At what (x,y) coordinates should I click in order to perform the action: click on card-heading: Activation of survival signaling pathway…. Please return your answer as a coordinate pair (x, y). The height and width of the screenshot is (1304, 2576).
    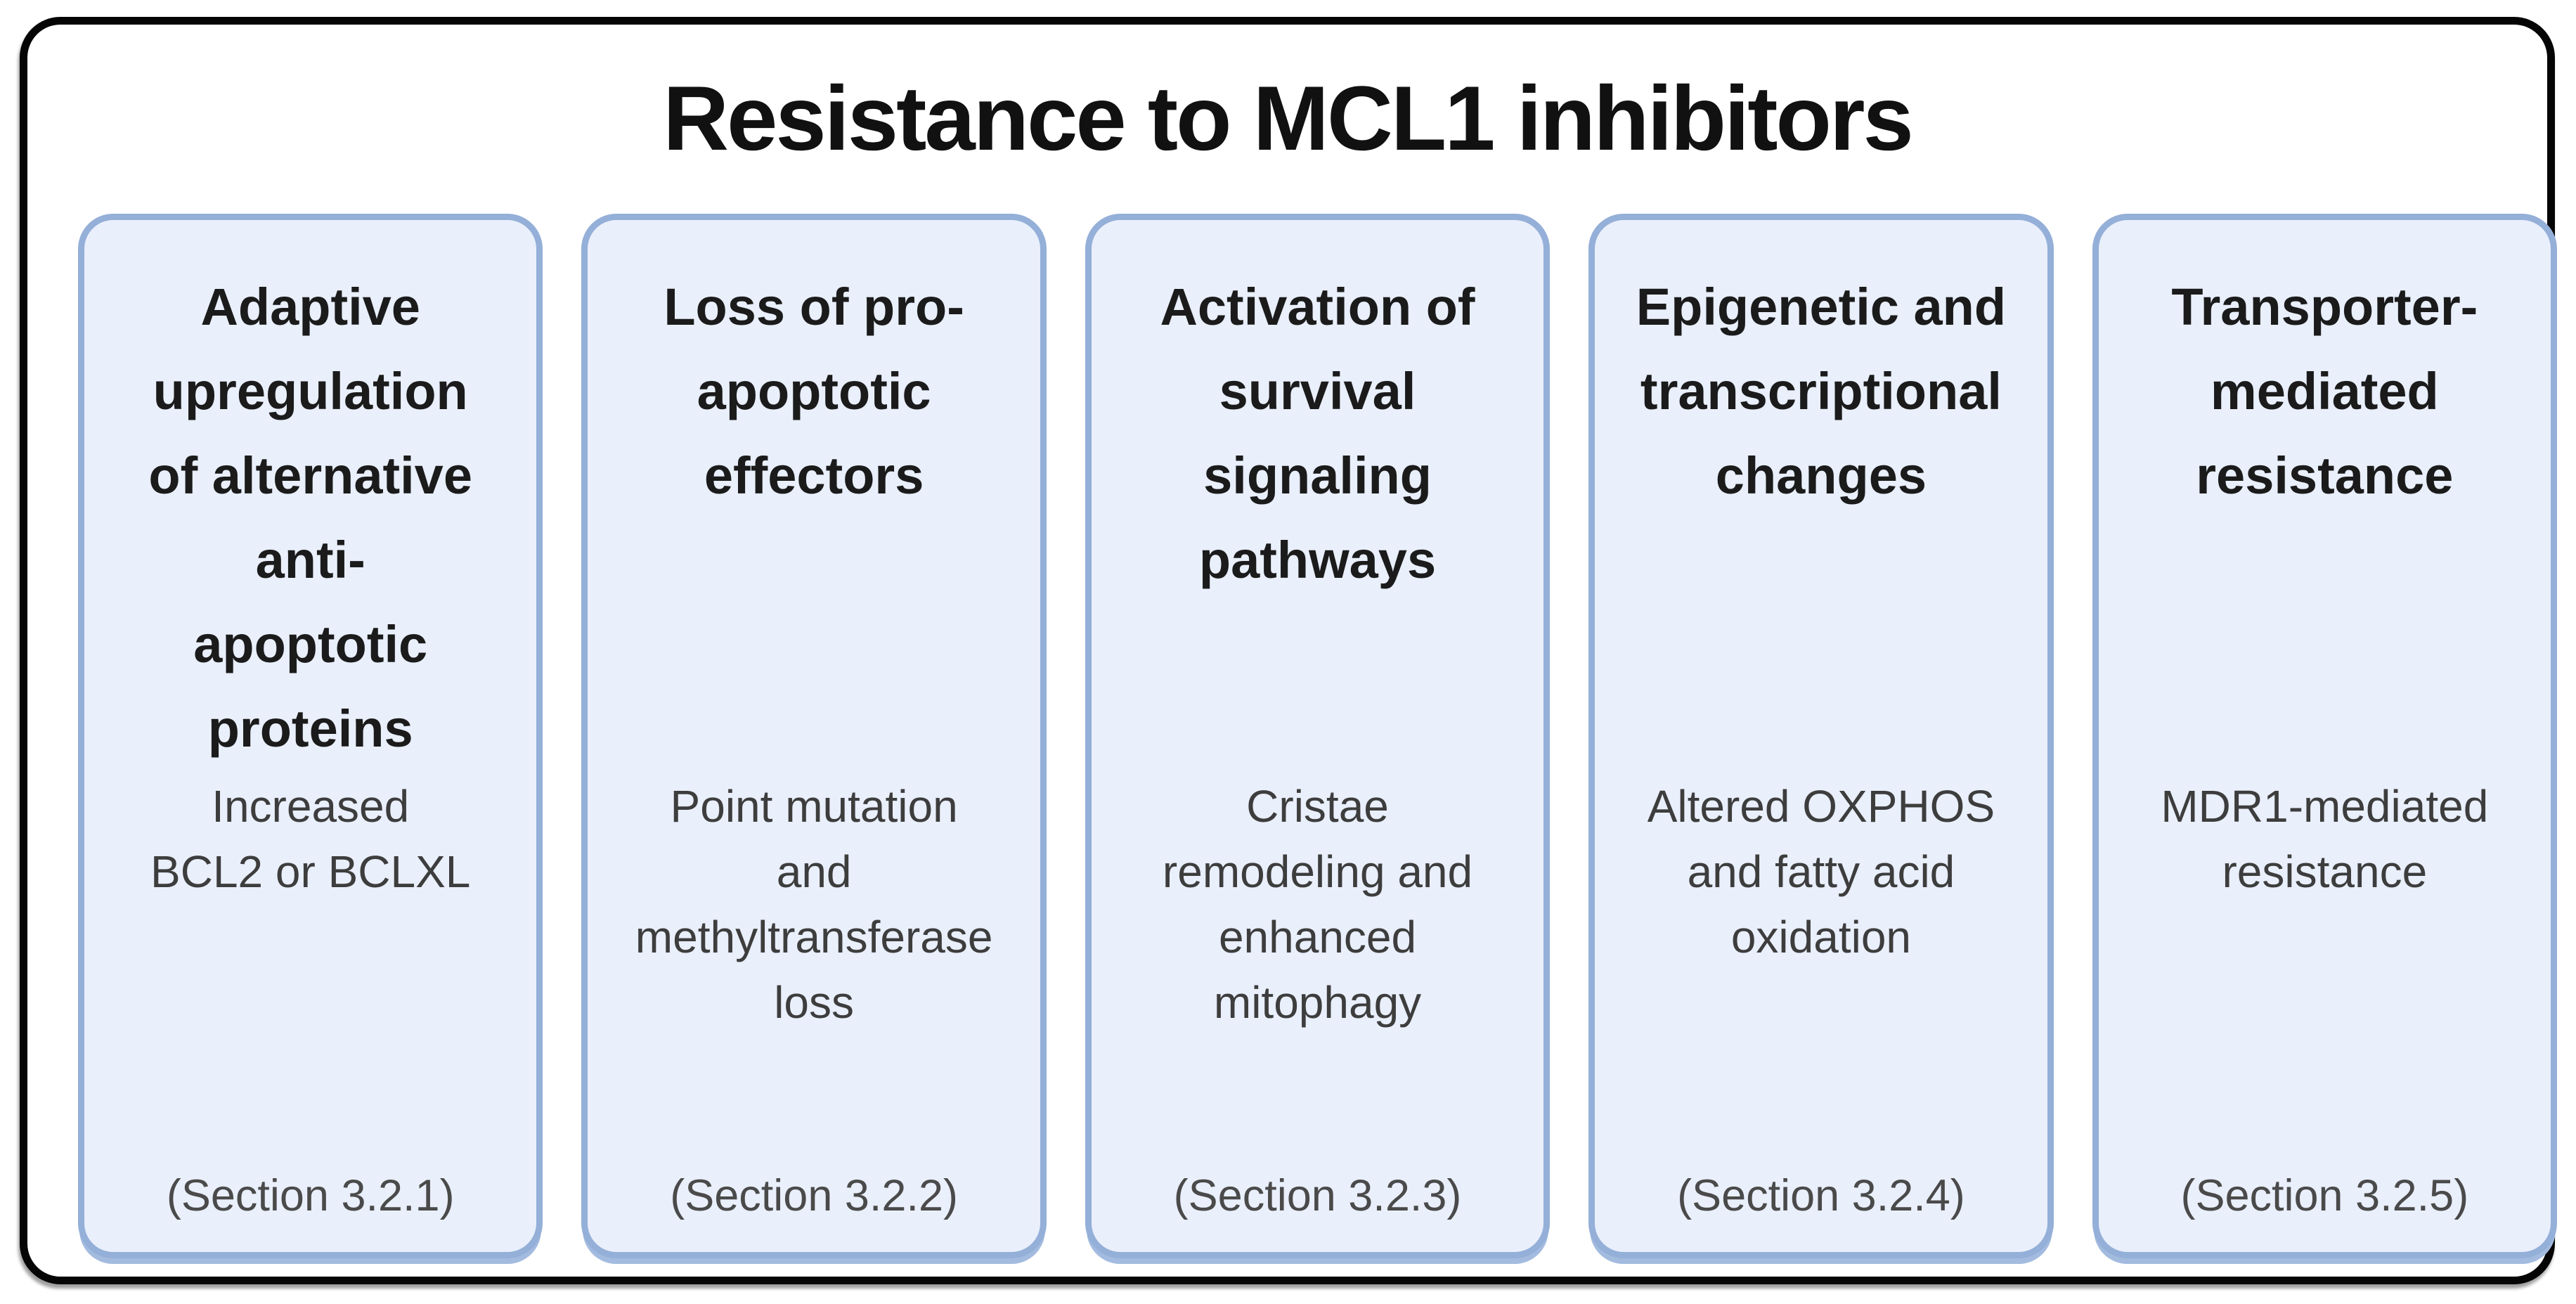
    Looking at the image, I should click on (1317, 433).